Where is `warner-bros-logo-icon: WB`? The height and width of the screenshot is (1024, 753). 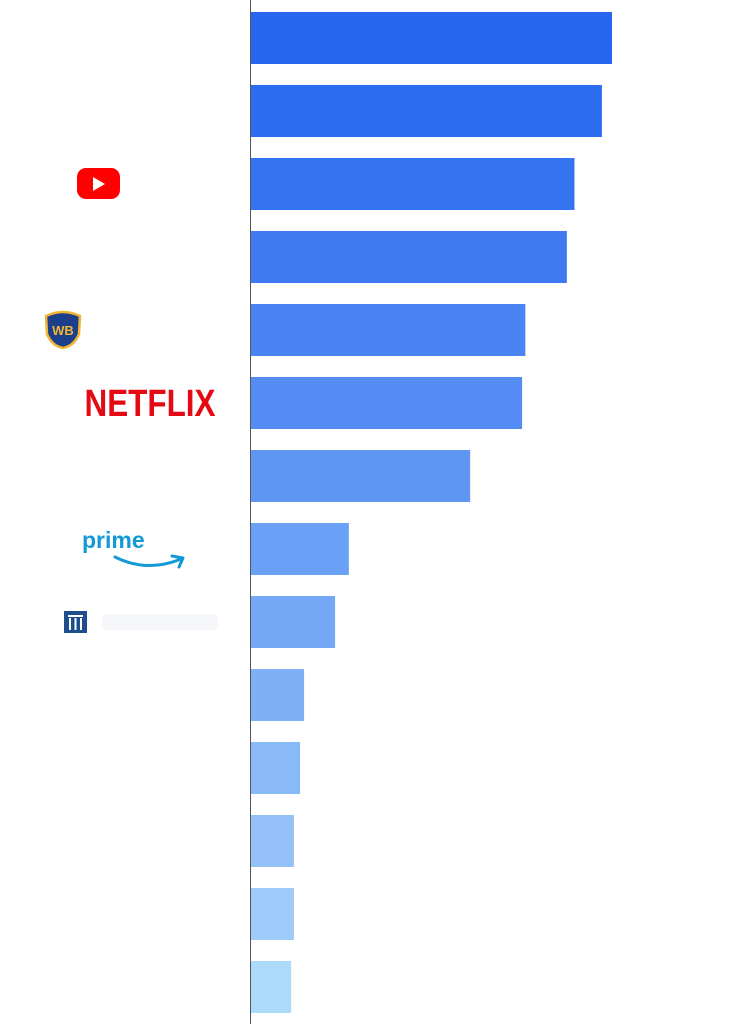 warner-bros-logo-icon: WB is located at coordinates (63, 330).